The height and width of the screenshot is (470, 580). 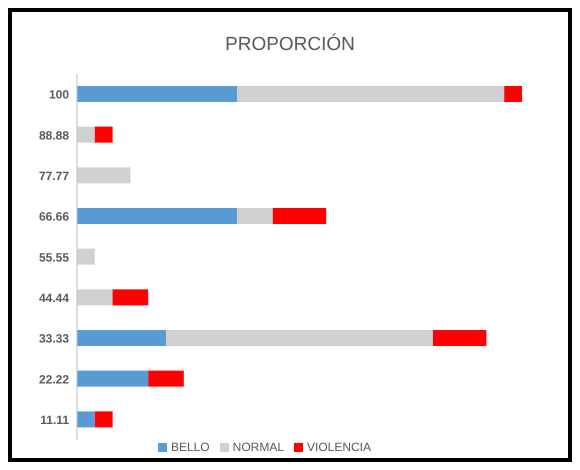 I want to click on legend-label: NORMAL, so click(x=258, y=447).